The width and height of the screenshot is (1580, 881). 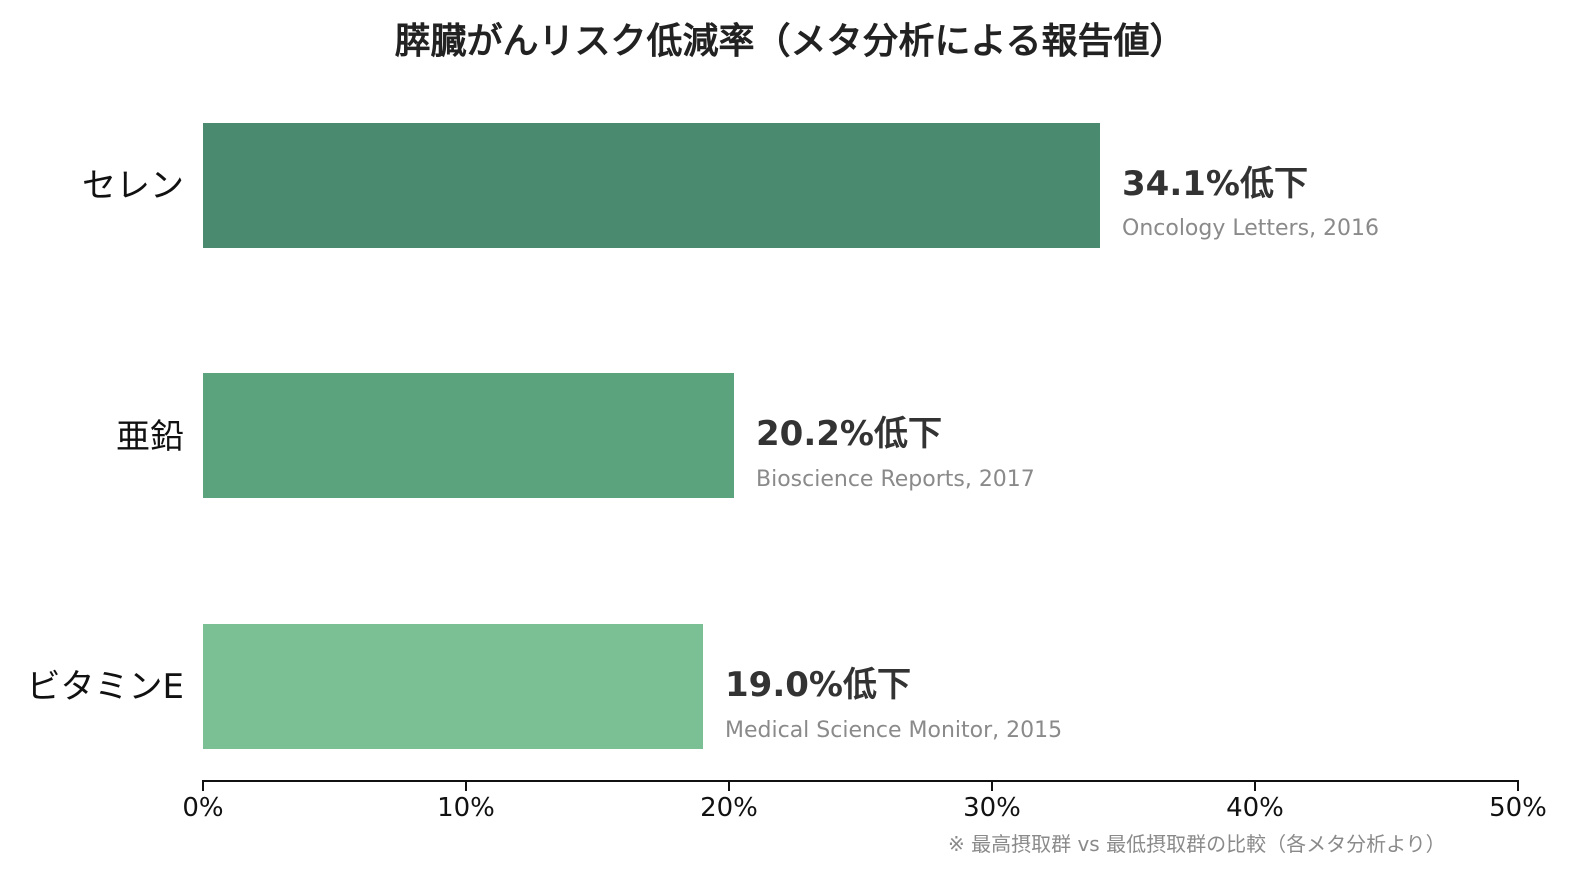 What do you see at coordinates (818, 685) in the screenshot?
I see `value-label: 19.0%低下` at bounding box center [818, 685].